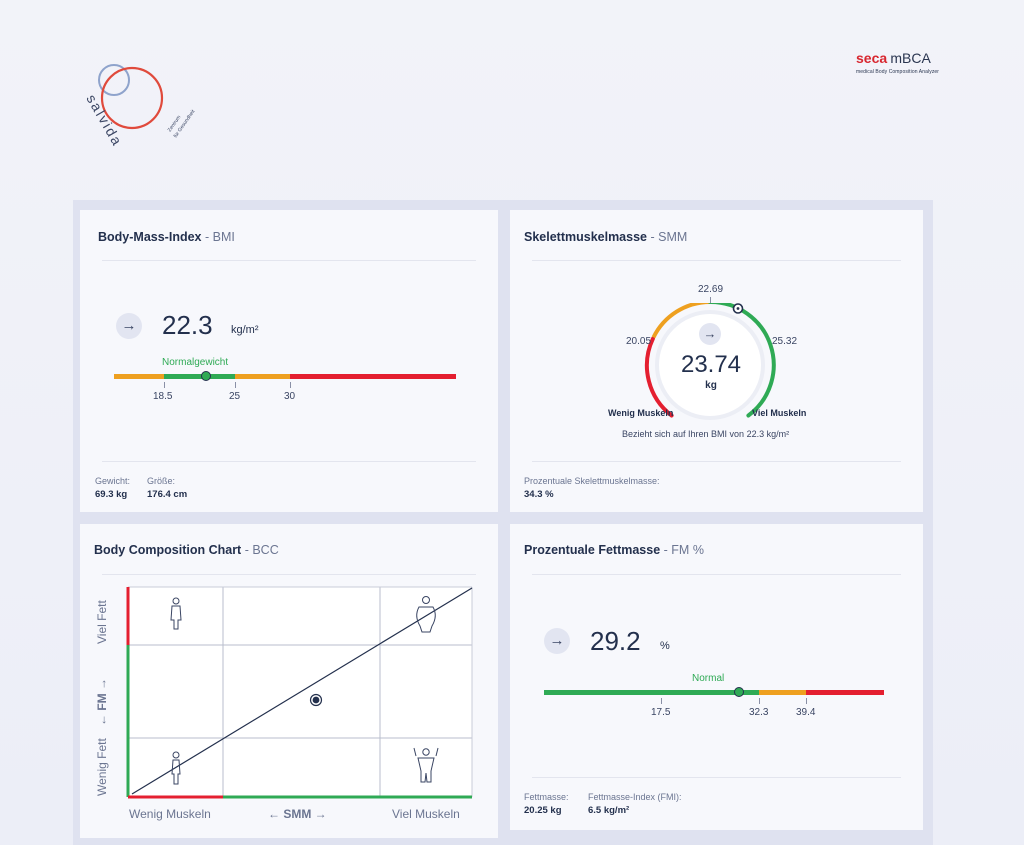 The height and width of the screenshot is (845, 1024). What do you see at coordinates (290, 396) in the screenshot?
I see `bmi-tick-label: 30` at bounding box center [290, 396].